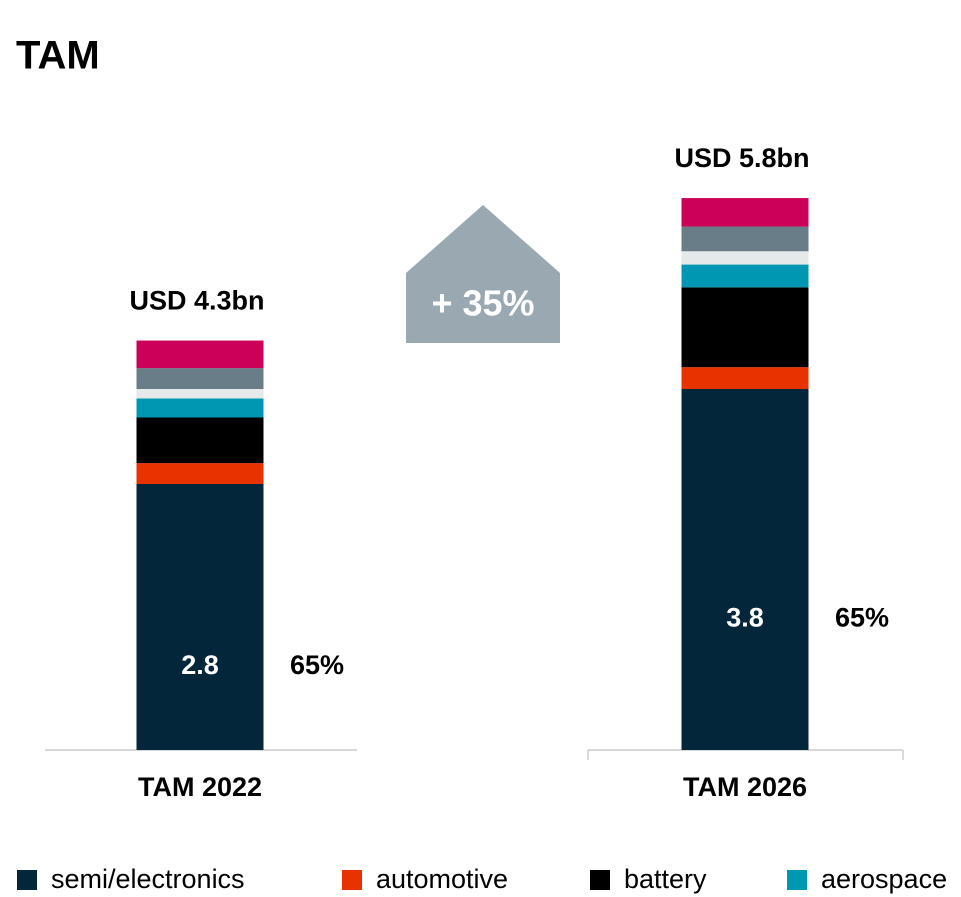 This screenshot has width=961, height=897. What do you see at coordinates (148, 879) in the screenshot?
I see `legend-label: semi/electronics` at bounding box center [148, 879].